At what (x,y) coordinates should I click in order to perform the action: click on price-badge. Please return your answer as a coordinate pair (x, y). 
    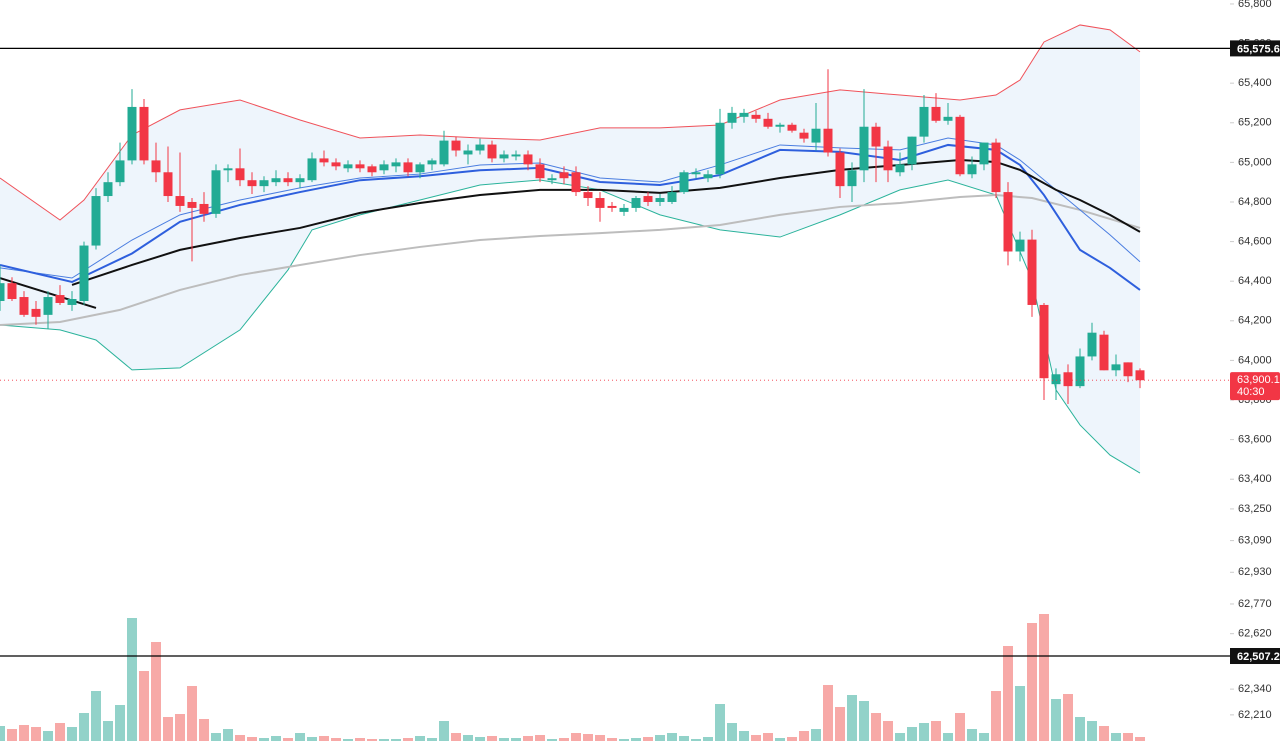
    Looking at the image, I should click on (1255, 48).